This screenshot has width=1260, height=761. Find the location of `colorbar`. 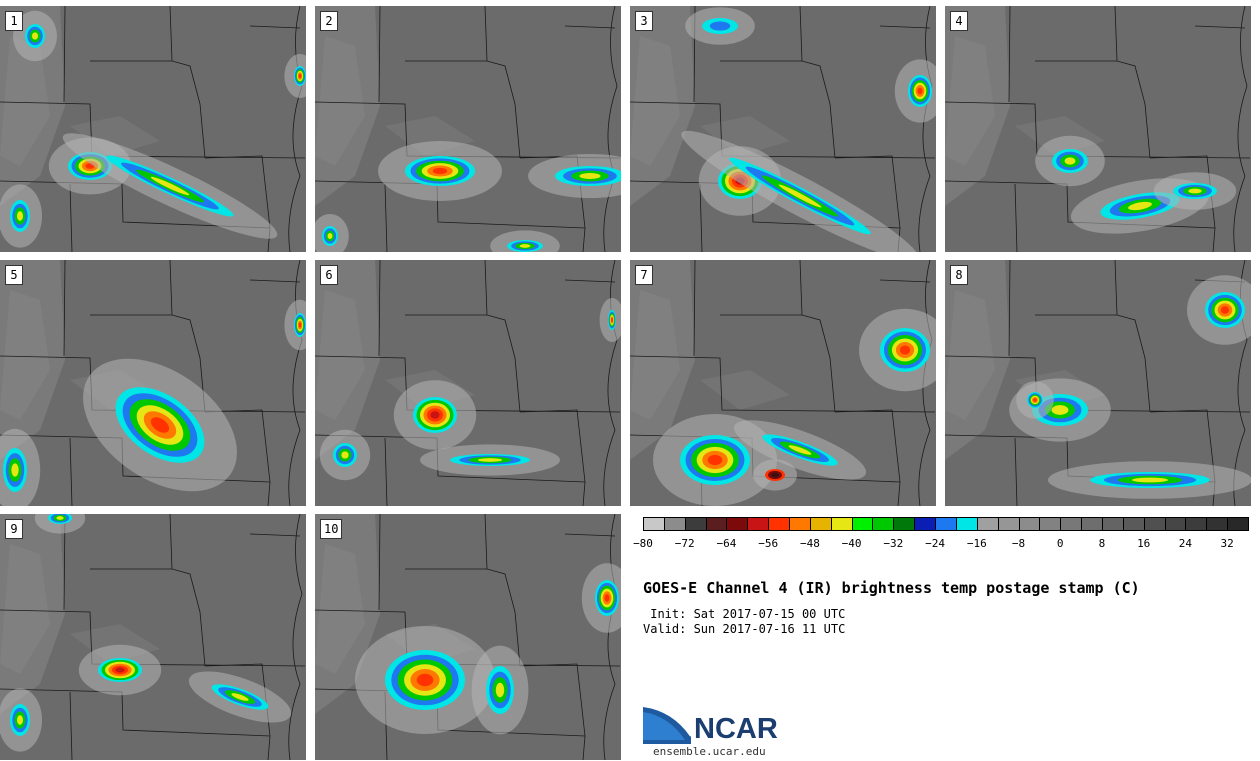

colorbar is located at coordinates (946, 525).